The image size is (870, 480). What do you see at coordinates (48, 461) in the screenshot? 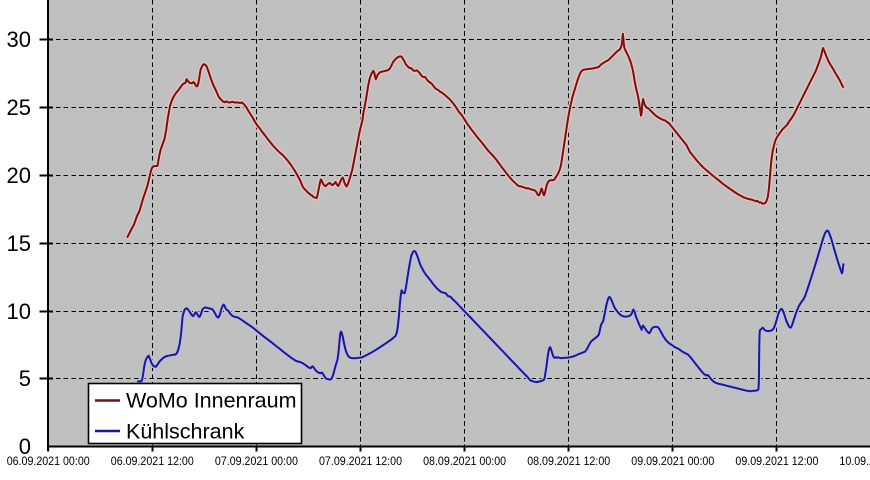
I see `svg-text: 06.09.2021 00:00` at bounding box center [48, 461].